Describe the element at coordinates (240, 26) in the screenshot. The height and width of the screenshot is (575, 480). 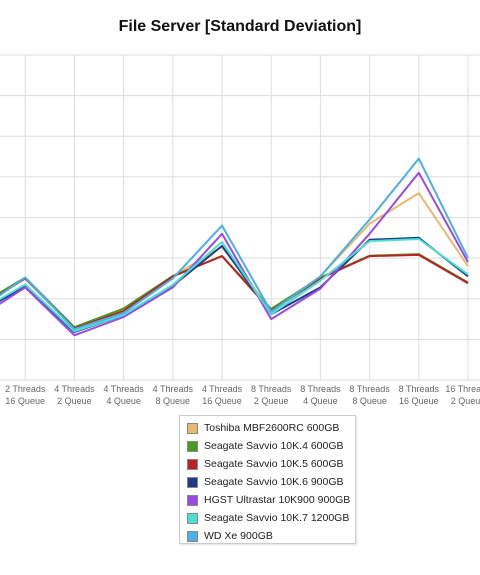
I see `chart-title: File Server [Standard Deviation]` at that location.